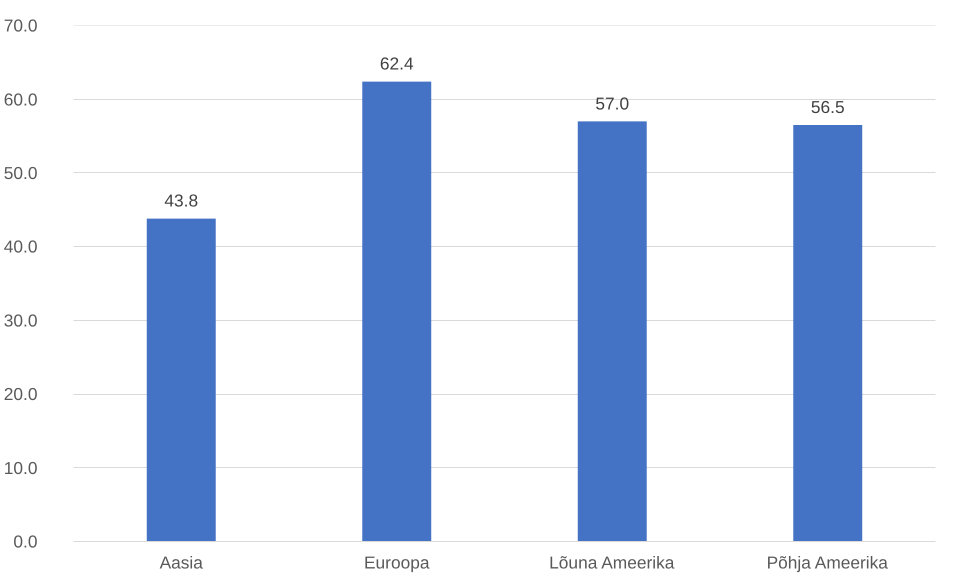 This screenshot has height=583, width=958. I want to click on y-tick-label: 70.0, so click(21, 26).